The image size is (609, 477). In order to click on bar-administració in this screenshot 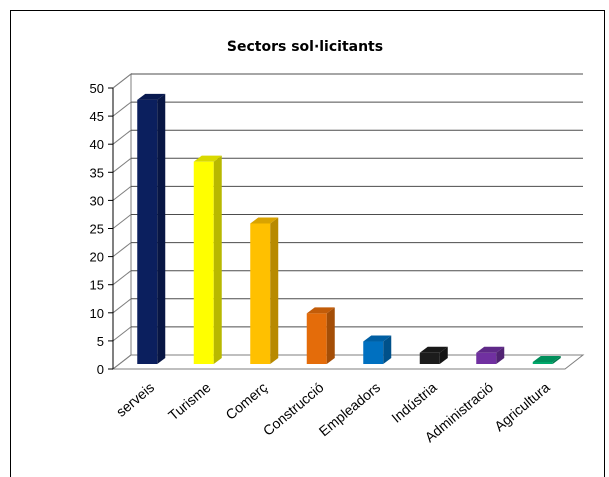, I will do `click(490, 355)`.